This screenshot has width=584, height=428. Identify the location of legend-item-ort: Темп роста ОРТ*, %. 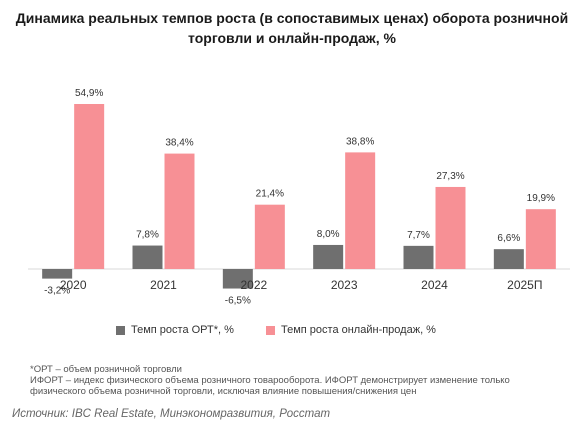
(175, 330).